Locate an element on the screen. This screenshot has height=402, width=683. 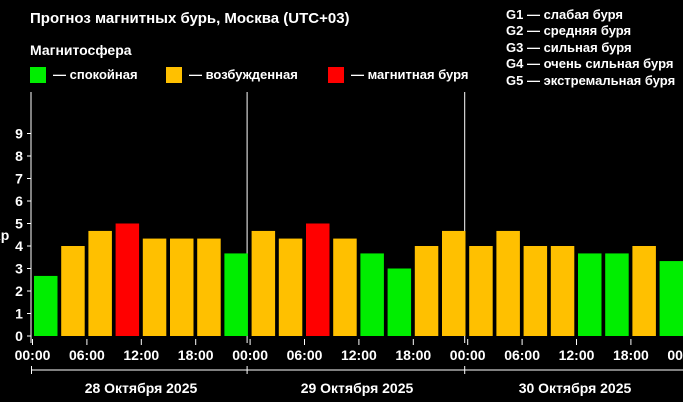
y-tick-label: 3 is located at coordinates (19, 269).